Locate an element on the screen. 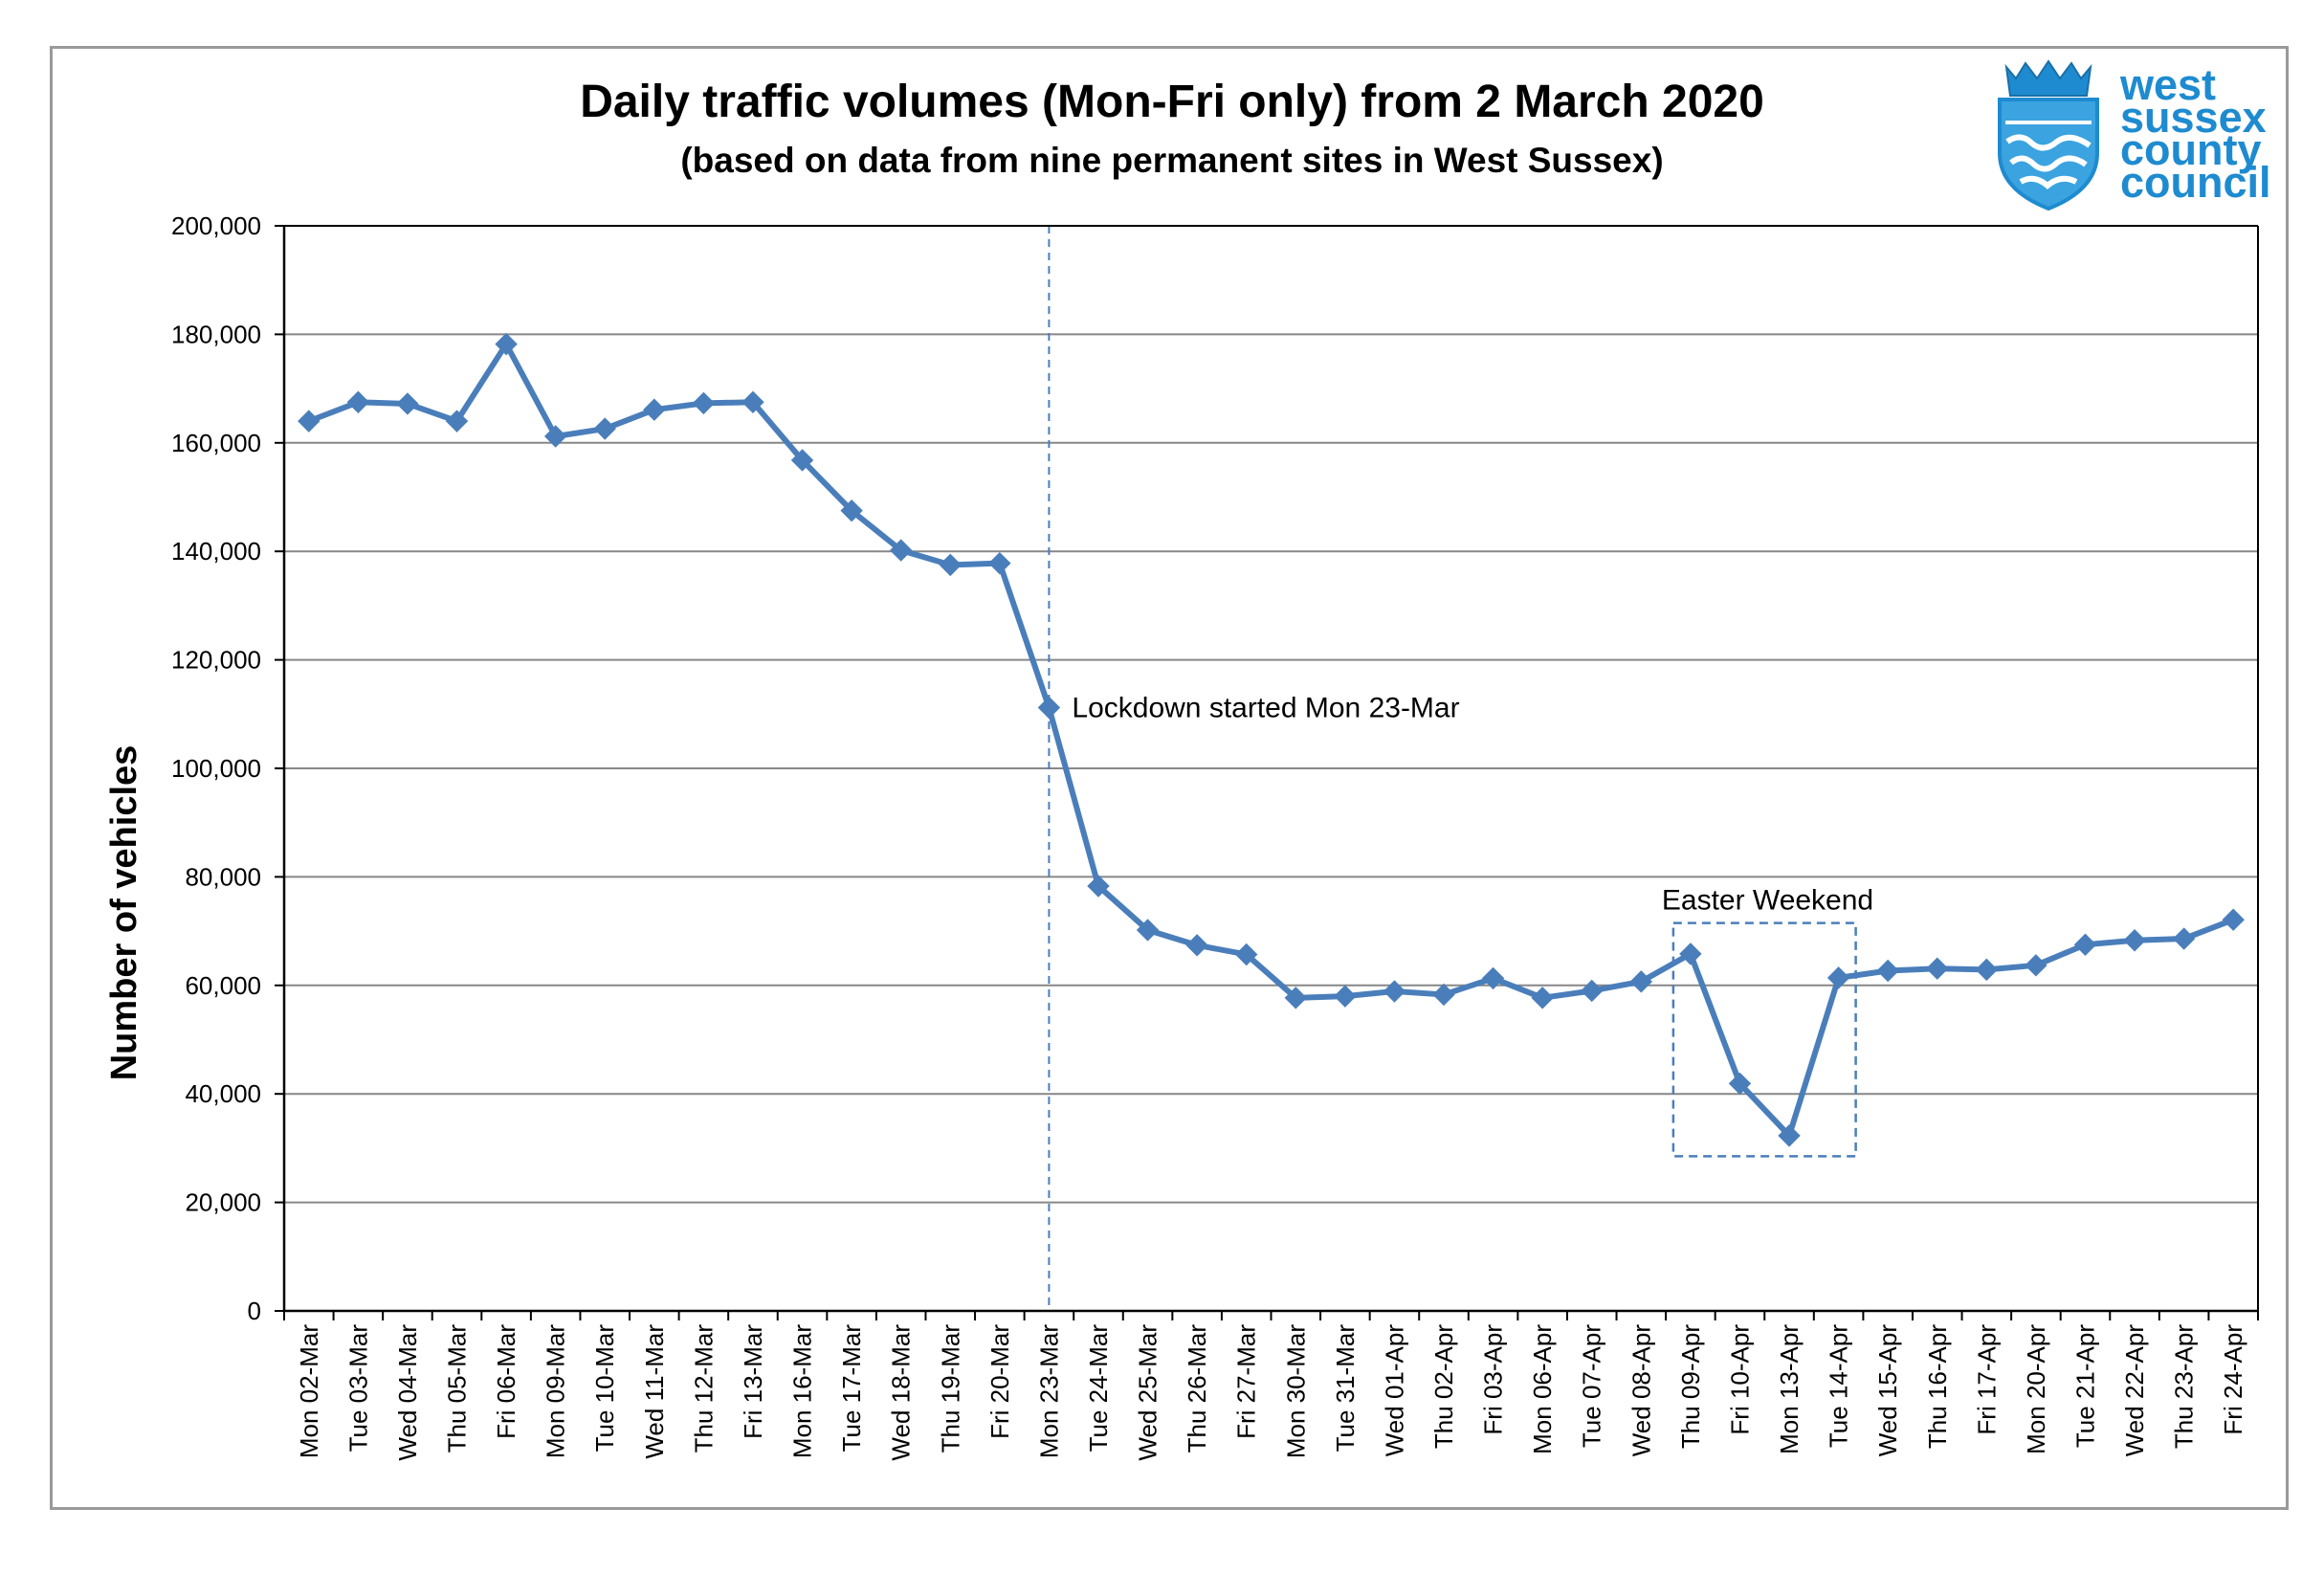 This screenshot has width=2324, height=1575. x-tick-label: Thu 02-Apr is located at coordinates (1443, 1386).